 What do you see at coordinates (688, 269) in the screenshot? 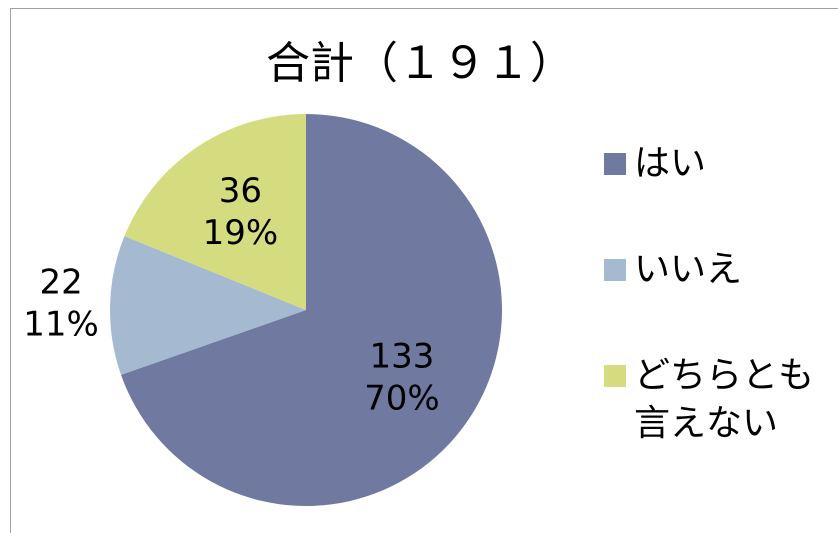
I see `legend-label: いいえ` at bounding box center [688, 269].